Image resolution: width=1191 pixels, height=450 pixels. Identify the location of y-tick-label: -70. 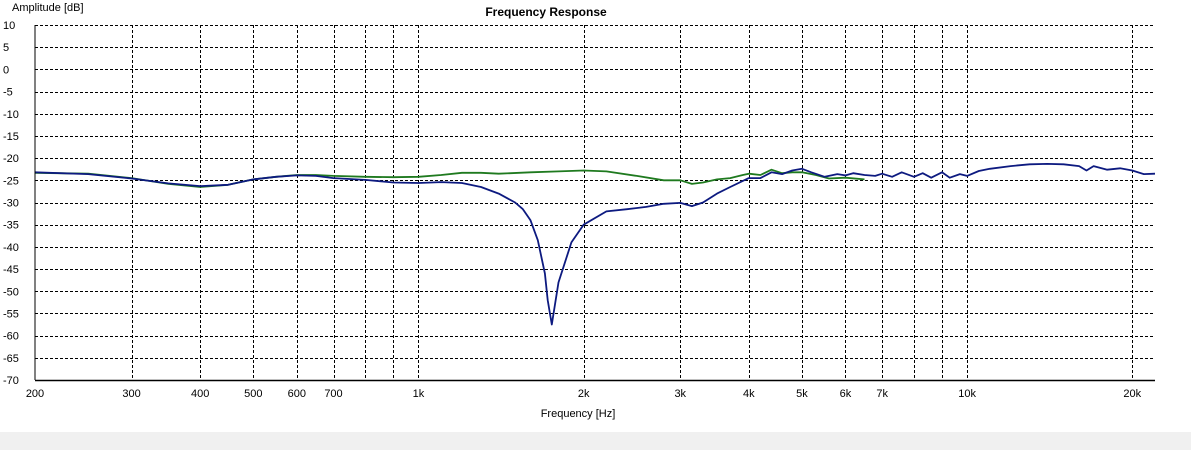
(11, 381).